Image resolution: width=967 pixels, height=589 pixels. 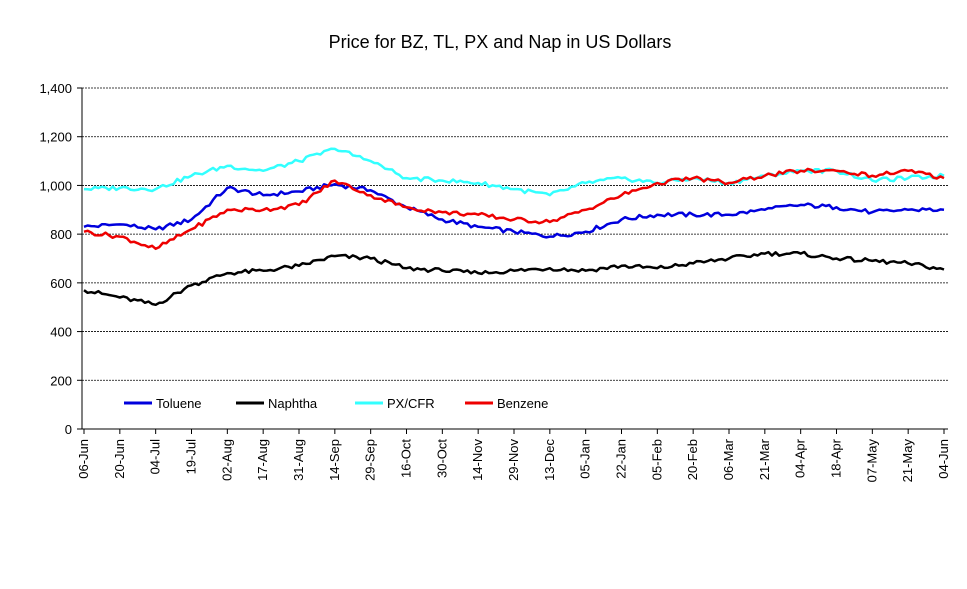 I want to click on x-tick-label: 05-Jan, so click(x=585, y=459).